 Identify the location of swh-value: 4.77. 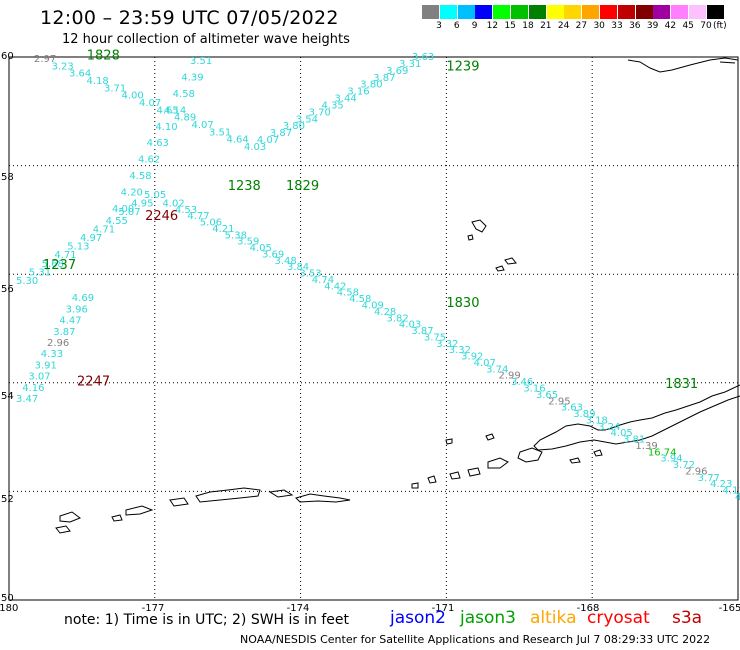
(198, 216).